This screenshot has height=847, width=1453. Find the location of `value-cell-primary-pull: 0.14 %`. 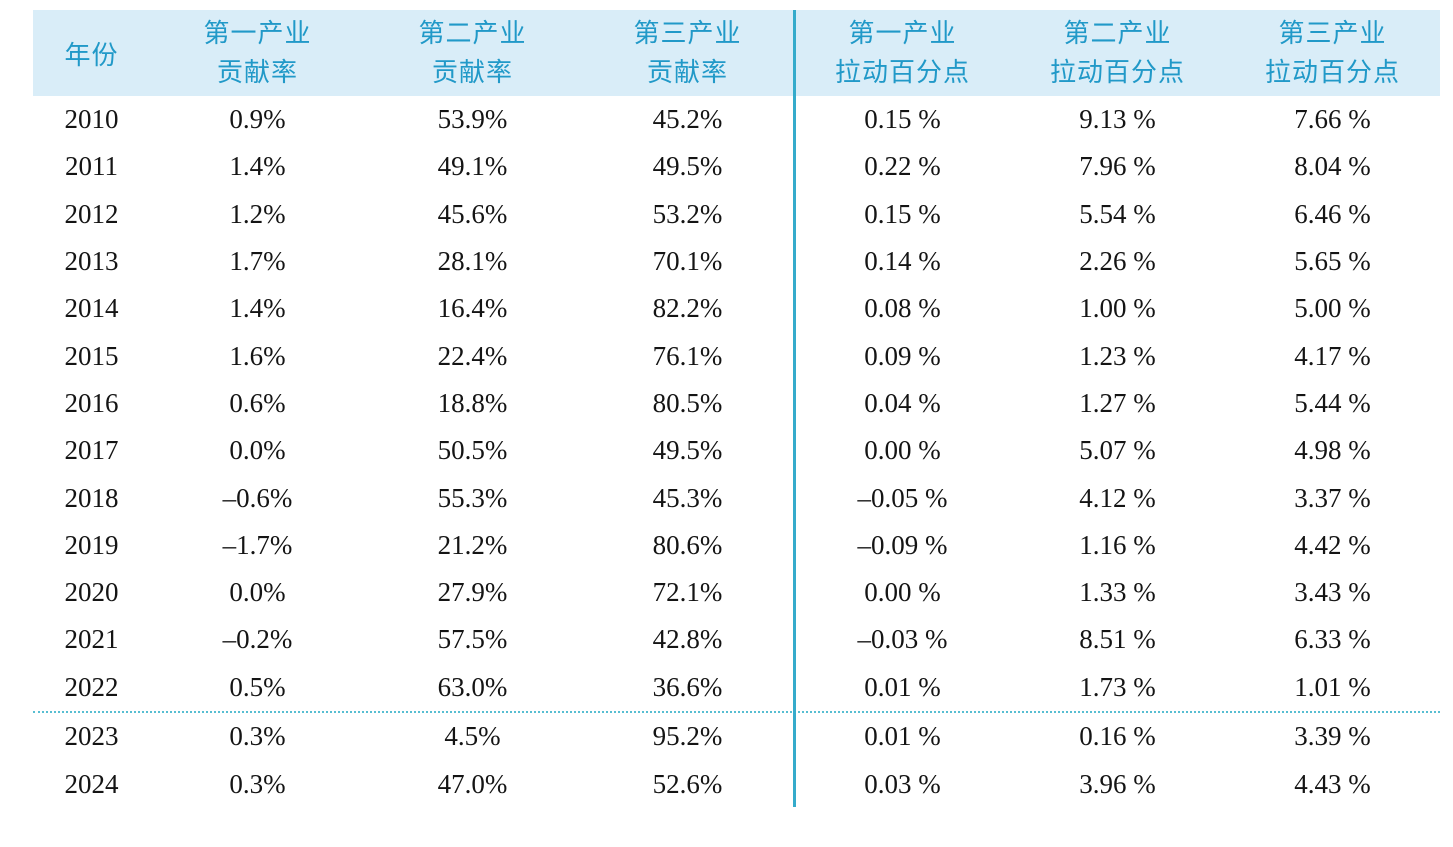

value-cell-primary-pull: 0.14 % is located at coordinates (902, 261).